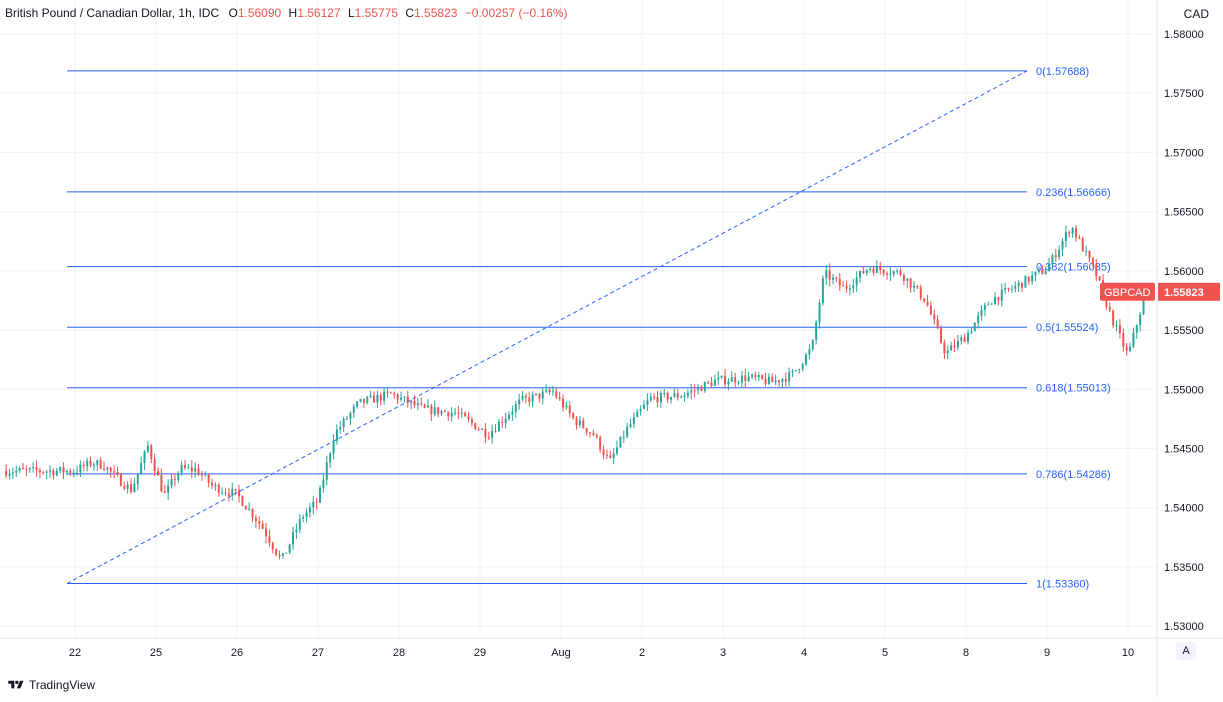 The width and height of the screenshot is (1223, 702). I want to click on price-tick-label: 1.56000, so click(1184, 272).